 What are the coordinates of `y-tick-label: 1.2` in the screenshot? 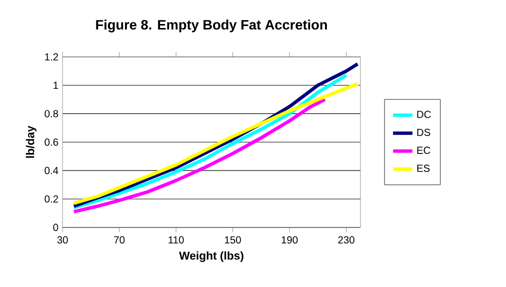 It's located at (51, 57).